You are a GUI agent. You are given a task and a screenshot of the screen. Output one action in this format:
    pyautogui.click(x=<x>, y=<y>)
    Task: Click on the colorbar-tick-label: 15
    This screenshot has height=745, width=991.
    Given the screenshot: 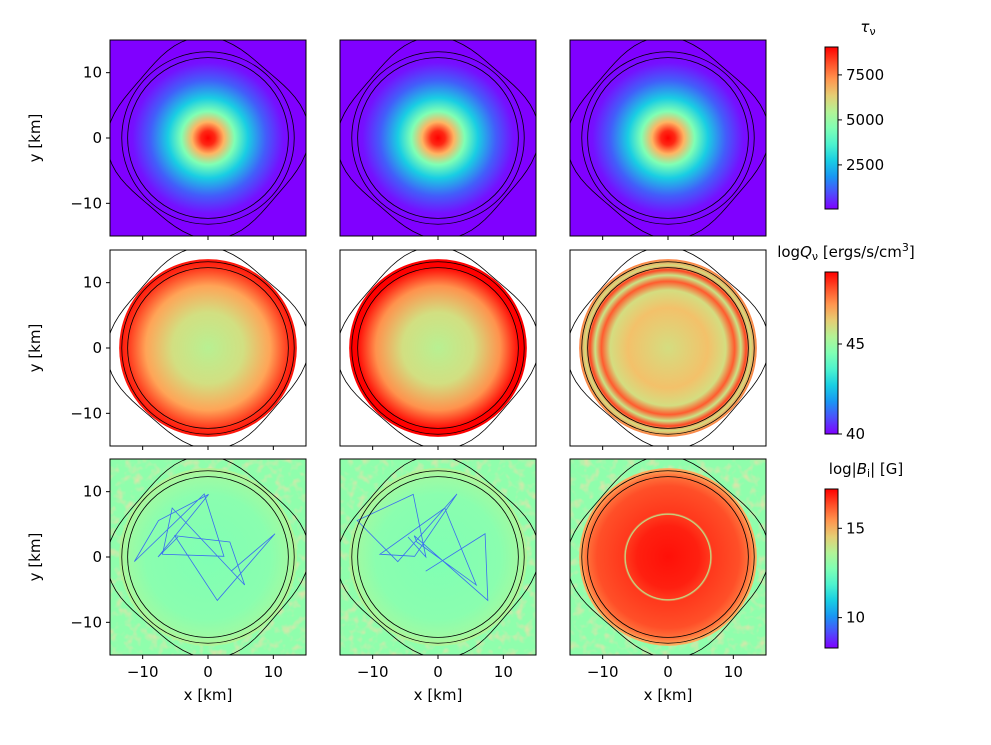 What is the action you would take?
    pyautogui.click(x=855, y=528)
    